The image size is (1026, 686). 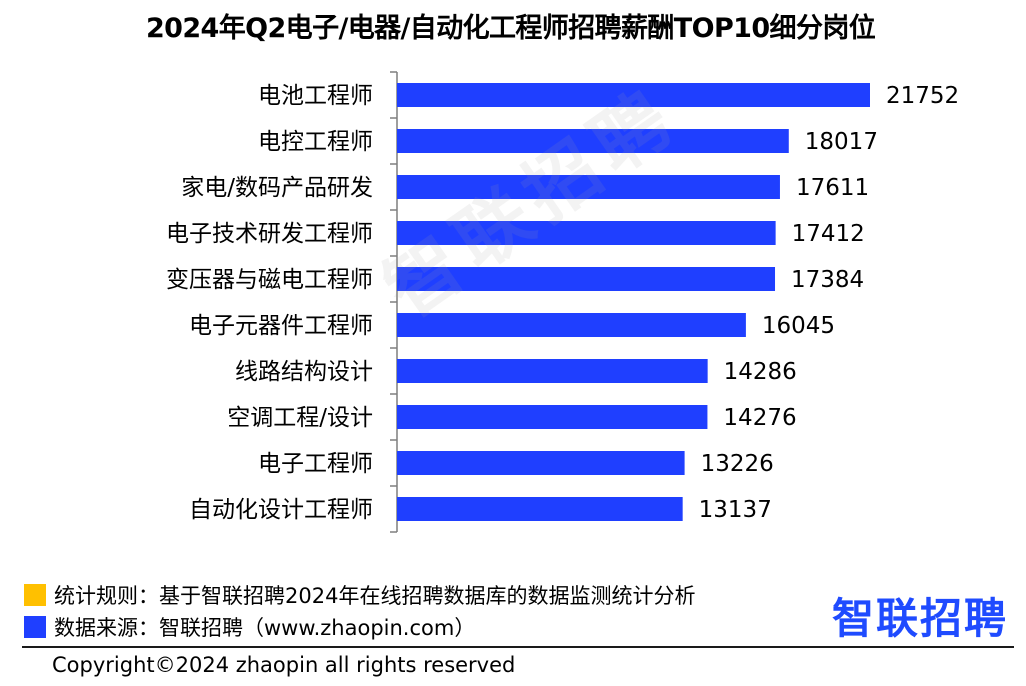 What do you see at coordinates (922, 96) in the screenshot?
I see `value-label-1: 21752` at bounding box center [922, 96].